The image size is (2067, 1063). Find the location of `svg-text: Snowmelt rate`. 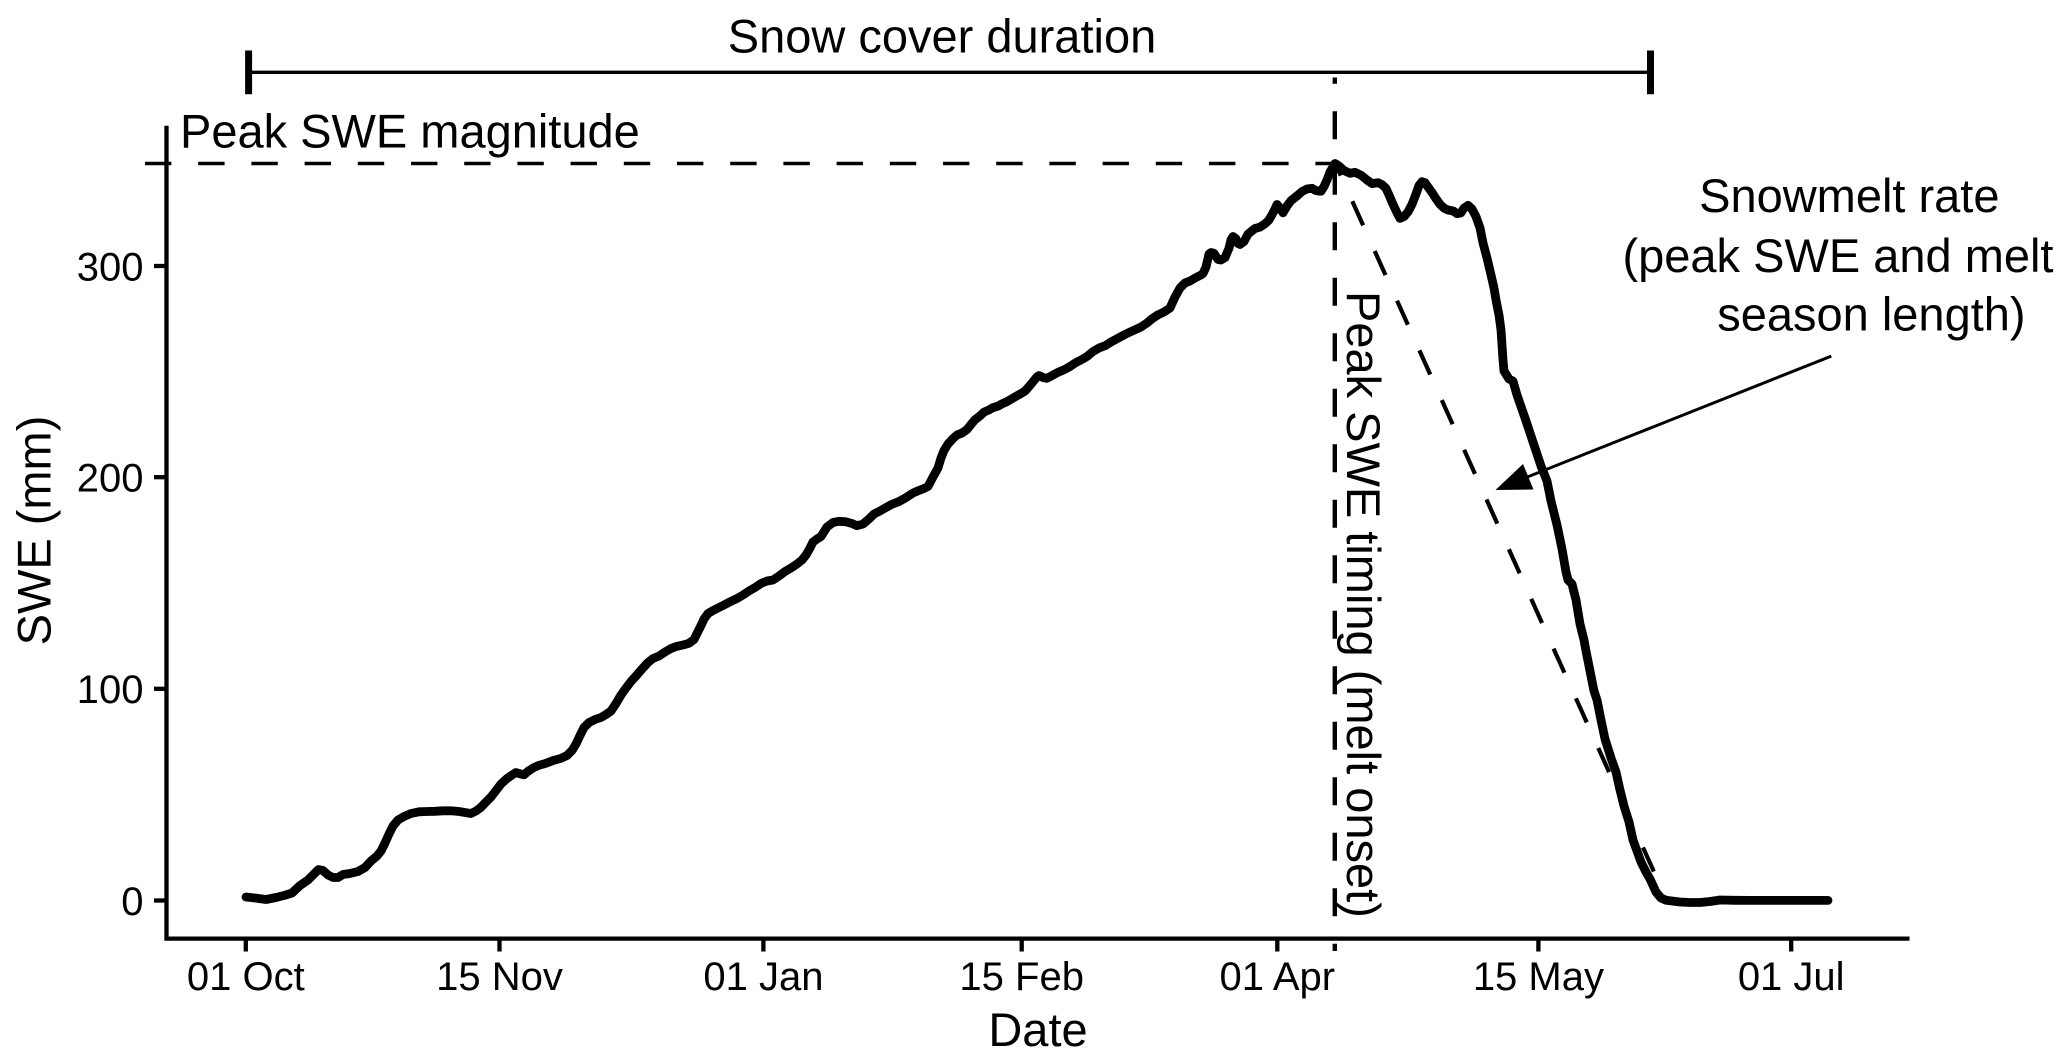

svg-text: Snowmelt rate is located at coordinates (1849, 195).